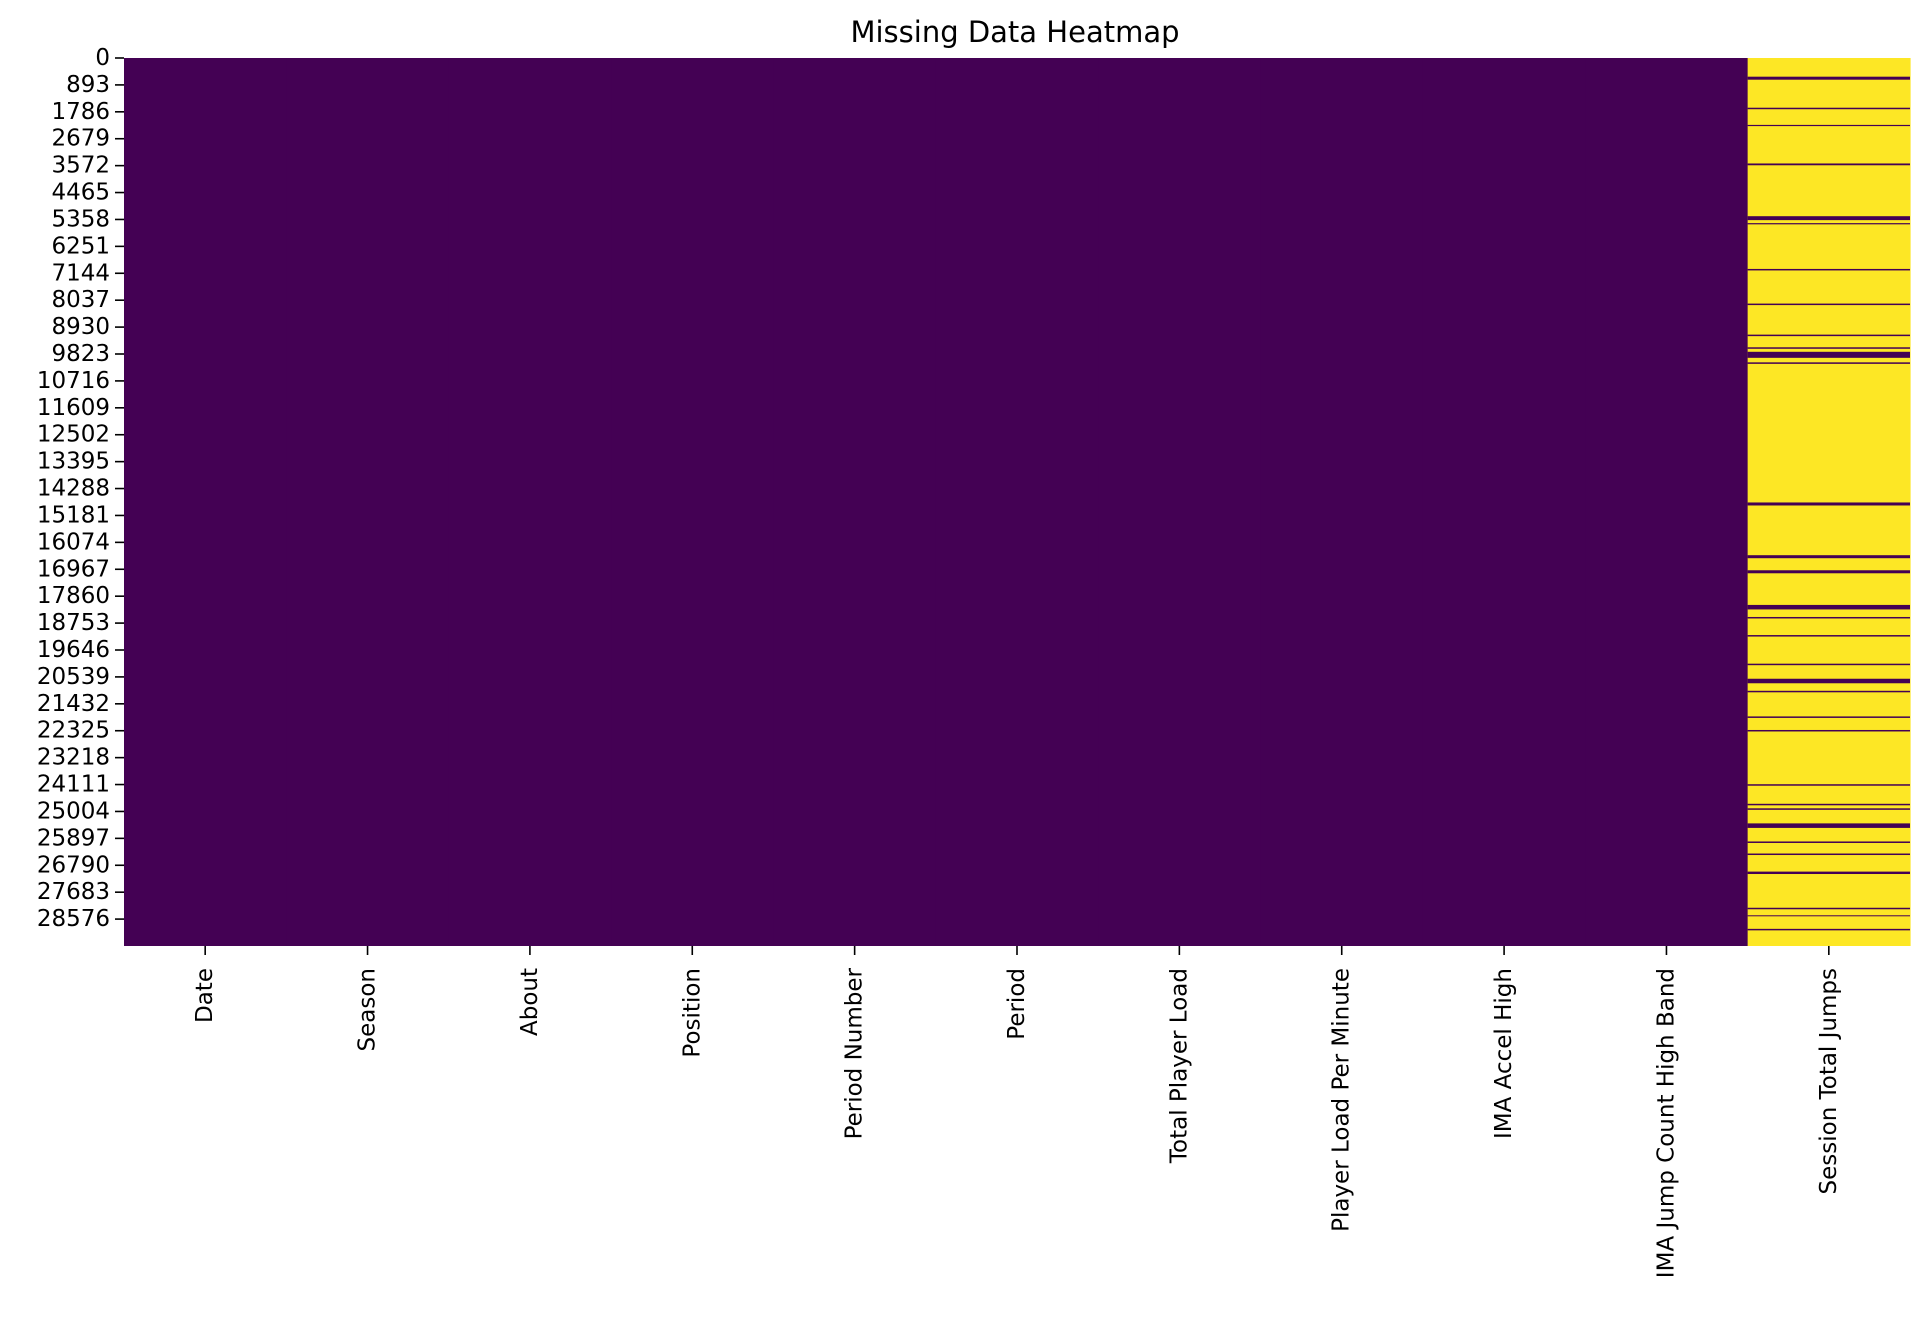  Describe the element at coordinates (368, 1009) in the screenshot. I see `x-tick-label: Season` at that location.